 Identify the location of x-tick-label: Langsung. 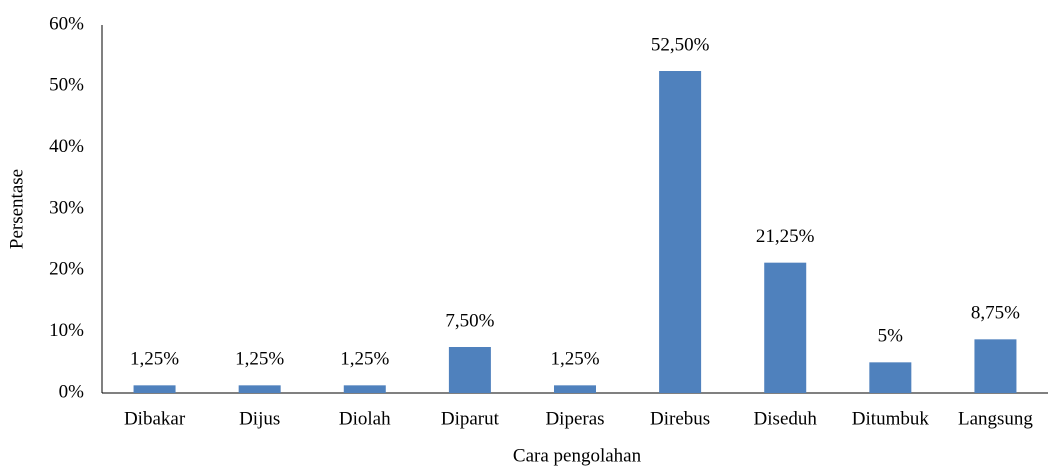
(995, 418).